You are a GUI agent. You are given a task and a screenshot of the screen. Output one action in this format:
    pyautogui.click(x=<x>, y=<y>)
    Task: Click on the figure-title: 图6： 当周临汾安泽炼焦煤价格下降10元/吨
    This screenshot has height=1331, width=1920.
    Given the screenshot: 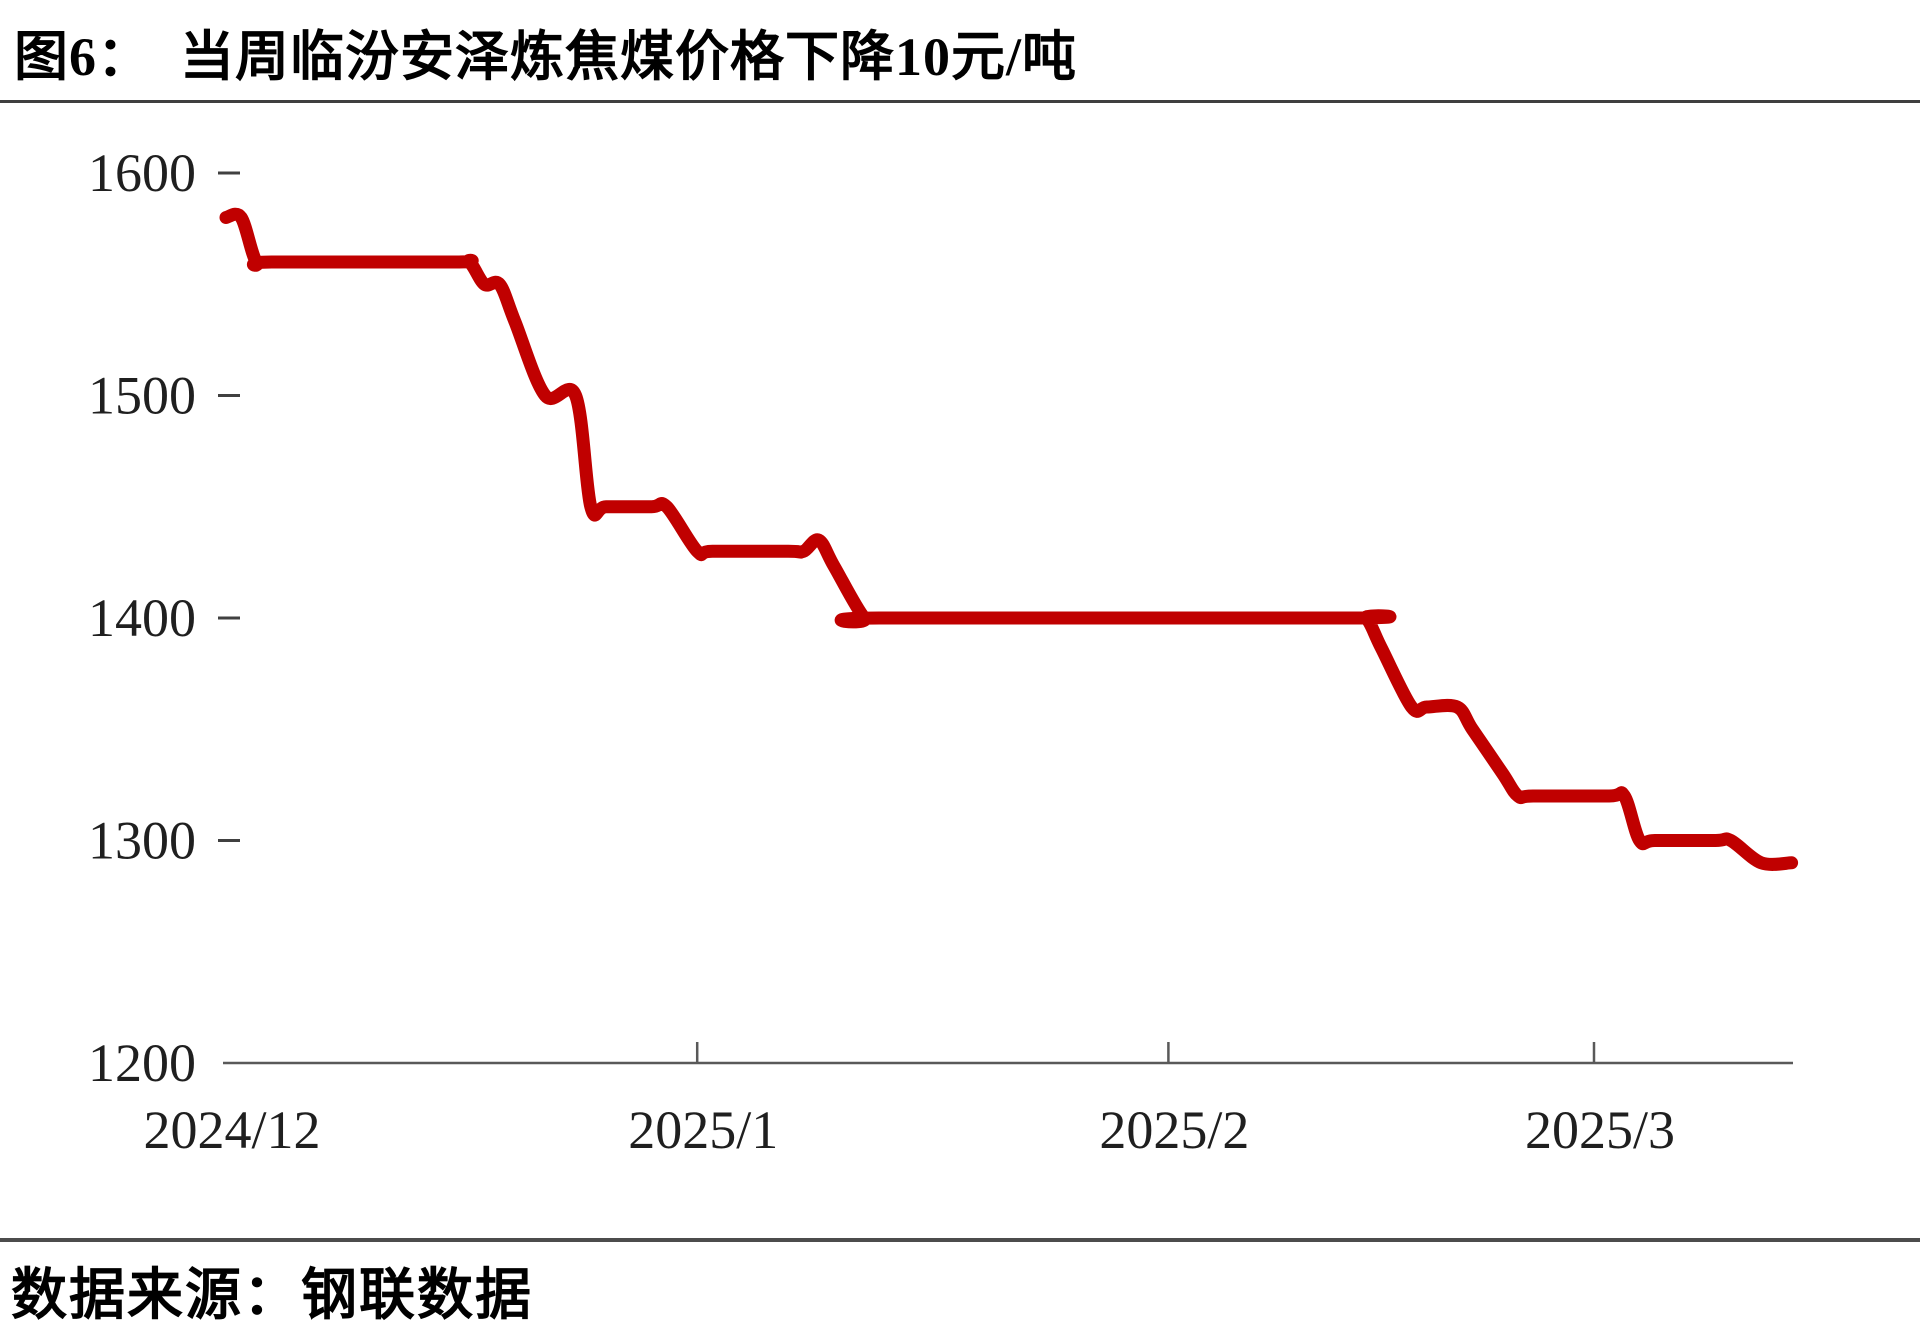 What is the action you would take?
    pyautogui.click(x=545, y=51)
    